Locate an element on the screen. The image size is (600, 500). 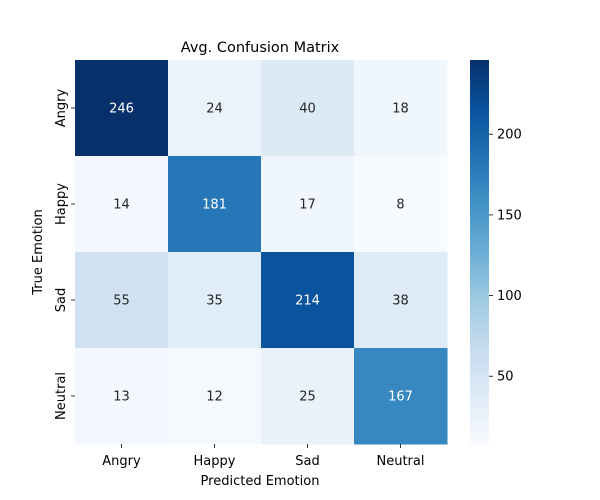
cell-value-label: 40 is located at coordinates (307, 109).